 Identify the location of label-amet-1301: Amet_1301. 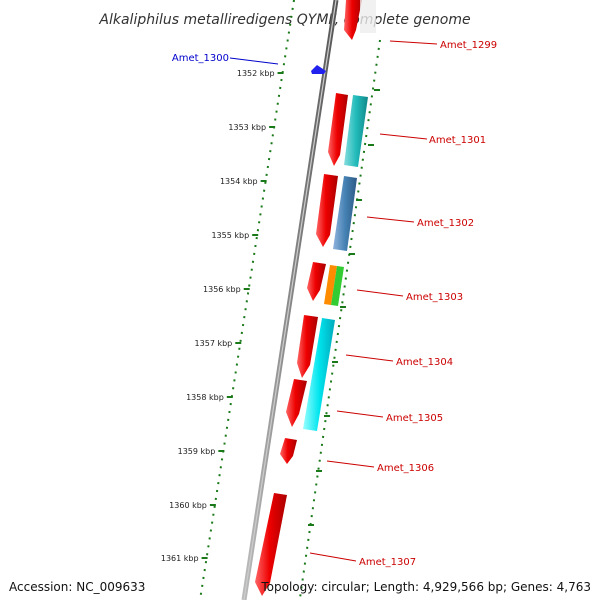
(457, 140).